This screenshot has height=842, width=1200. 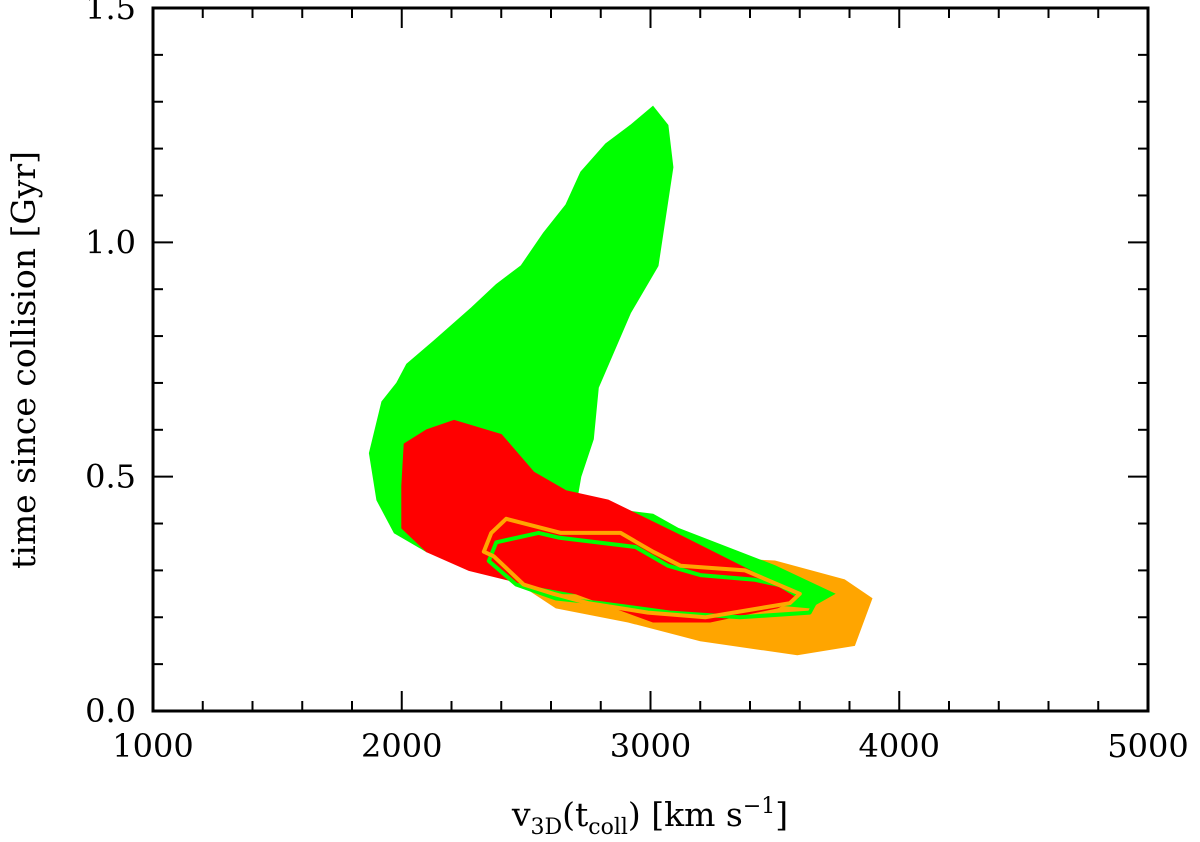 I want to click on x-axis-label: v3D(tcoll) [km s−1], so click(x=649, y=815).